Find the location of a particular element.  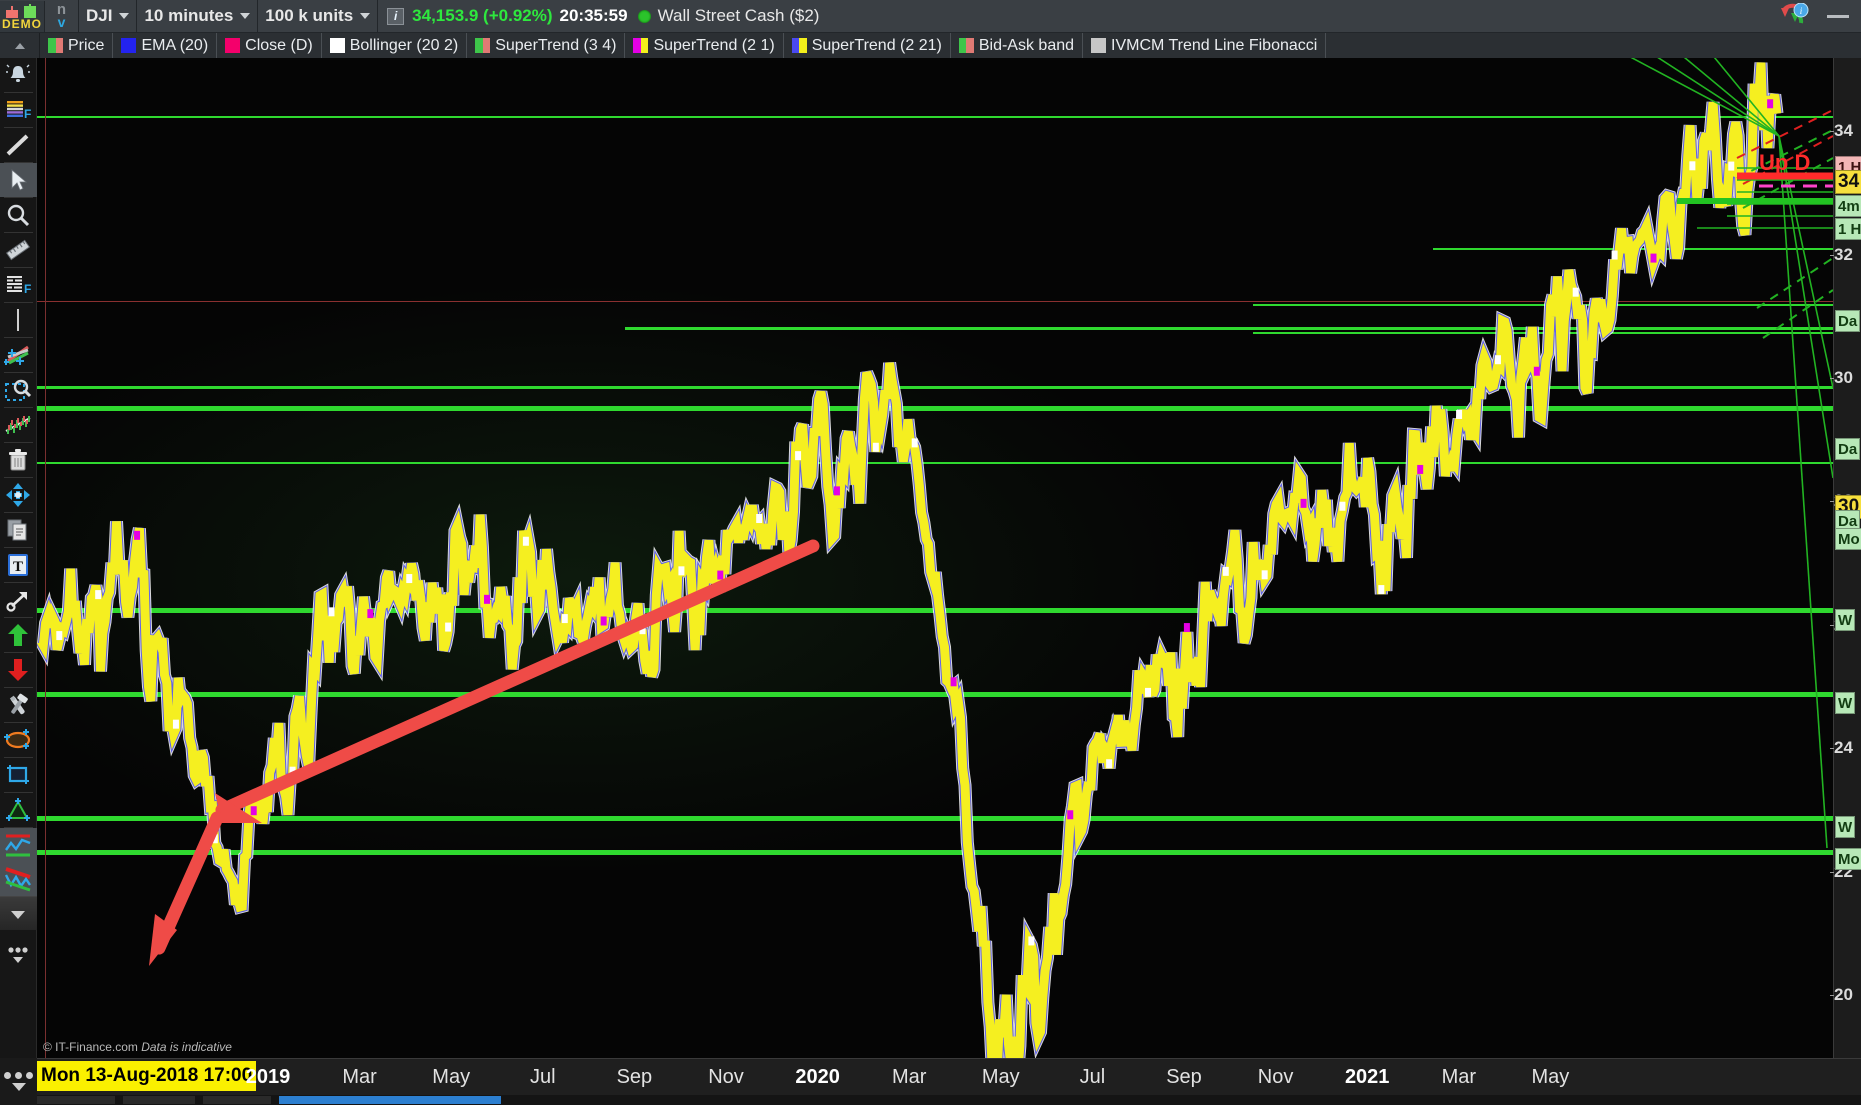

legend-collapse-icon is located at coordinates (20, 45).